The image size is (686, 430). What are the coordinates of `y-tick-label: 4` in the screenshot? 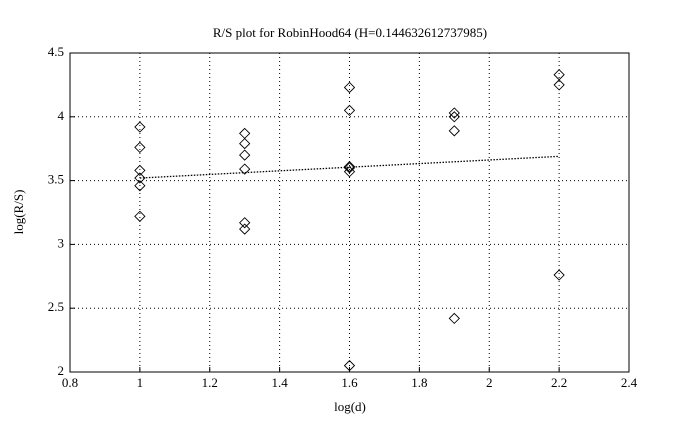 It's located at (61, 115).